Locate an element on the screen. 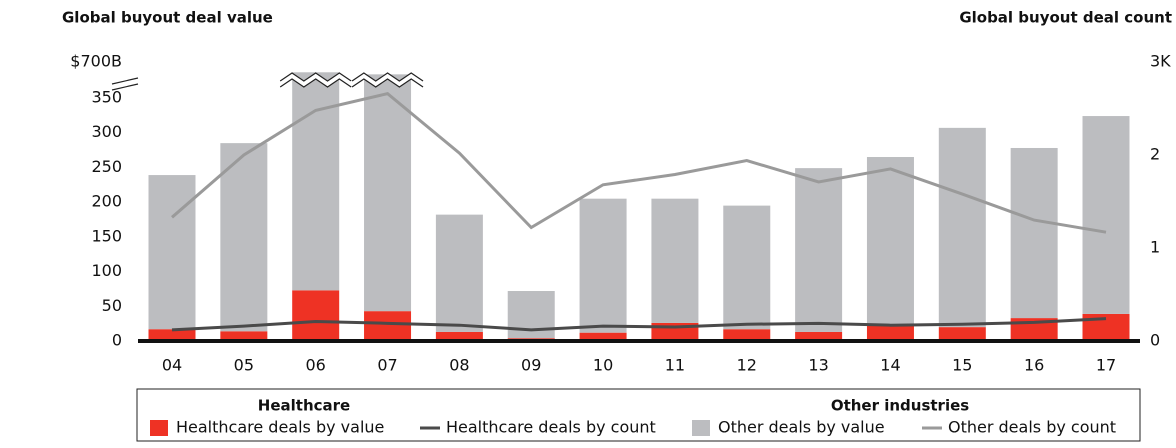 This screenshot has height=448, width=1176. x-tick-label: 15 is located at coordinates (962, 365).